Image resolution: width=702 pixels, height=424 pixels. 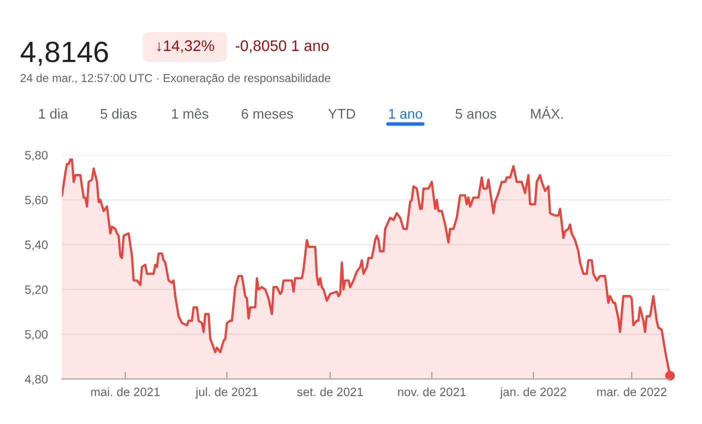 I want to click on text: 6 meses, so click(x=267, y=113).